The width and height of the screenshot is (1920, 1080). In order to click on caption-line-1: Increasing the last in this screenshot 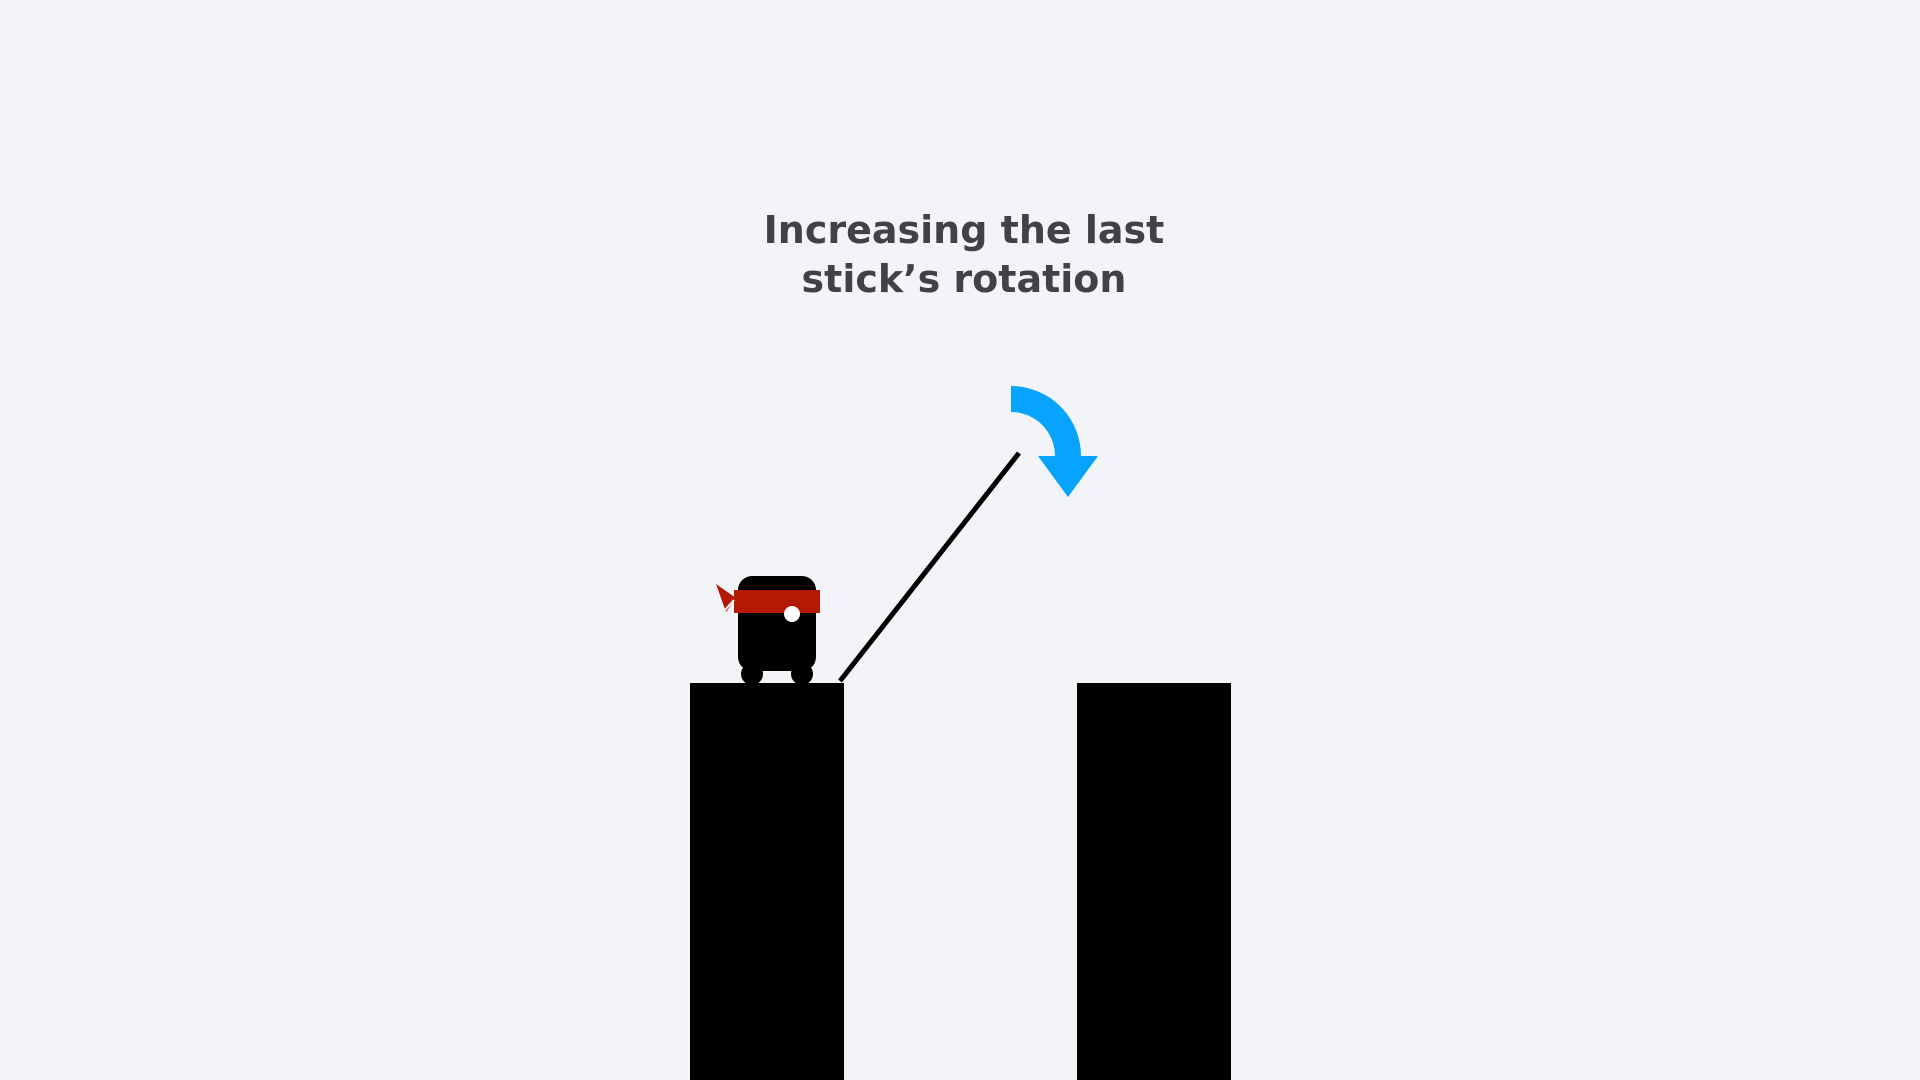, I will do `click(964, 230)`.